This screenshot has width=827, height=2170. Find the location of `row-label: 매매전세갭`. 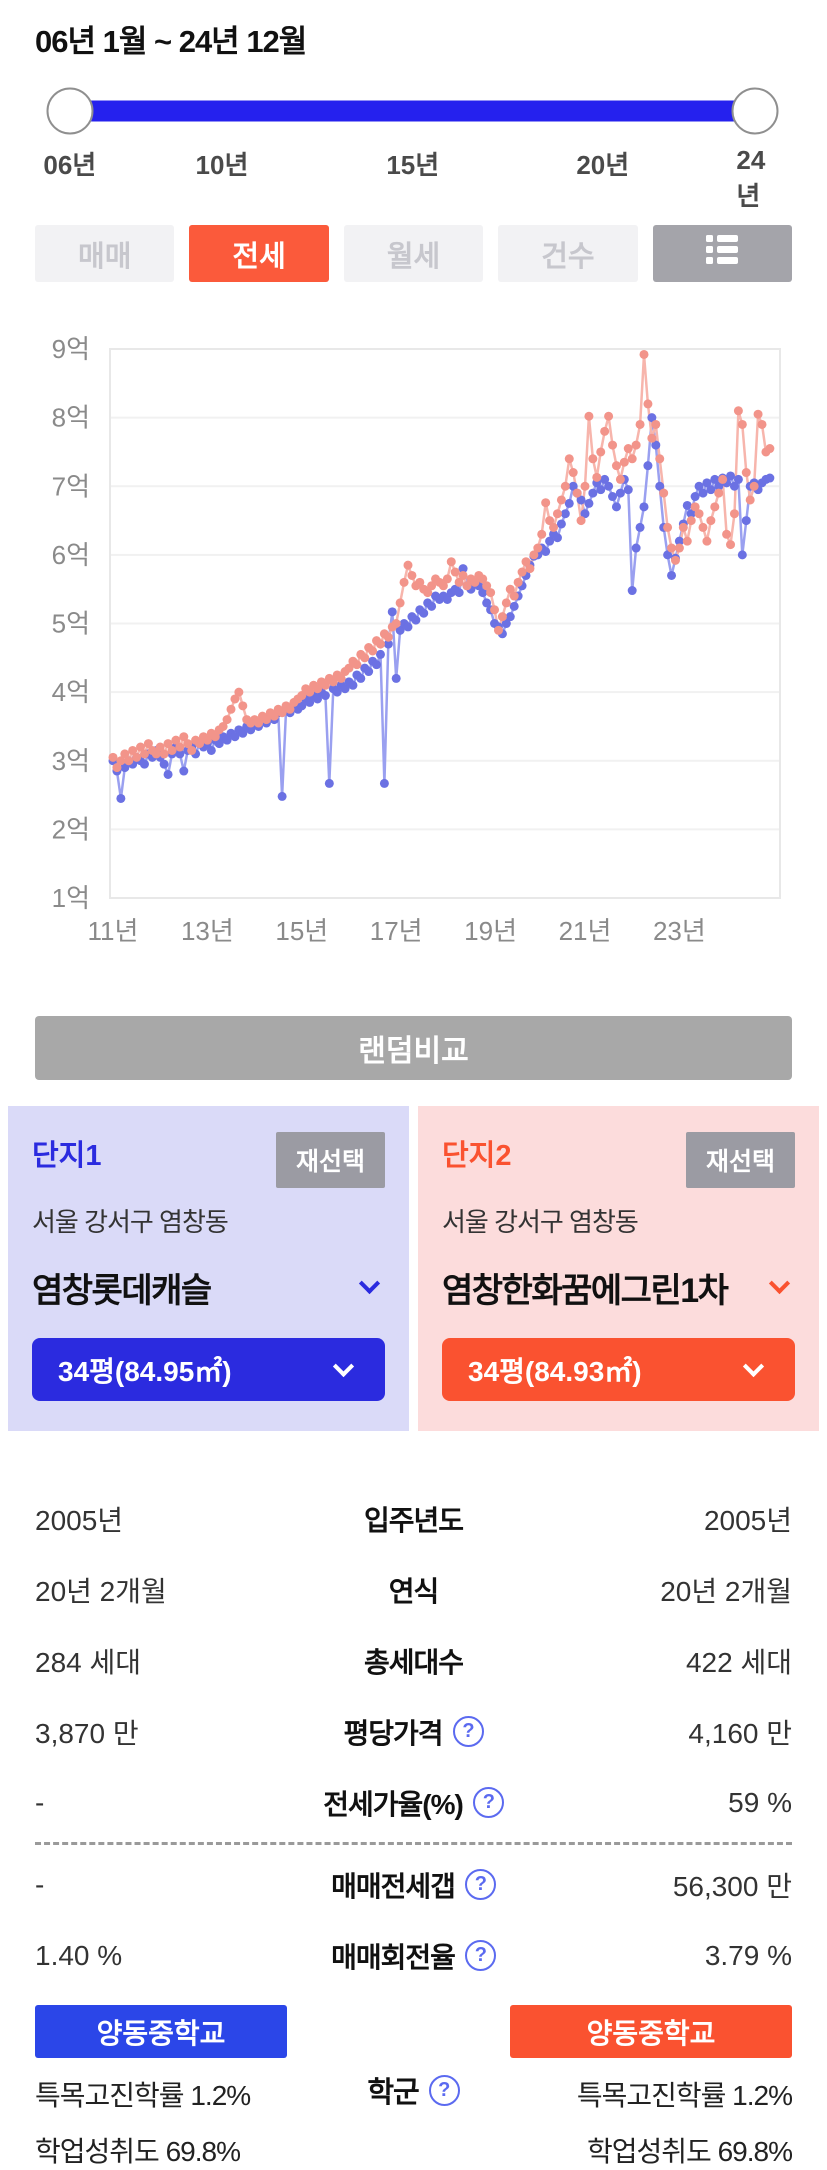

row-label: 매매전세갭 is located at coordinates (393, 1886).